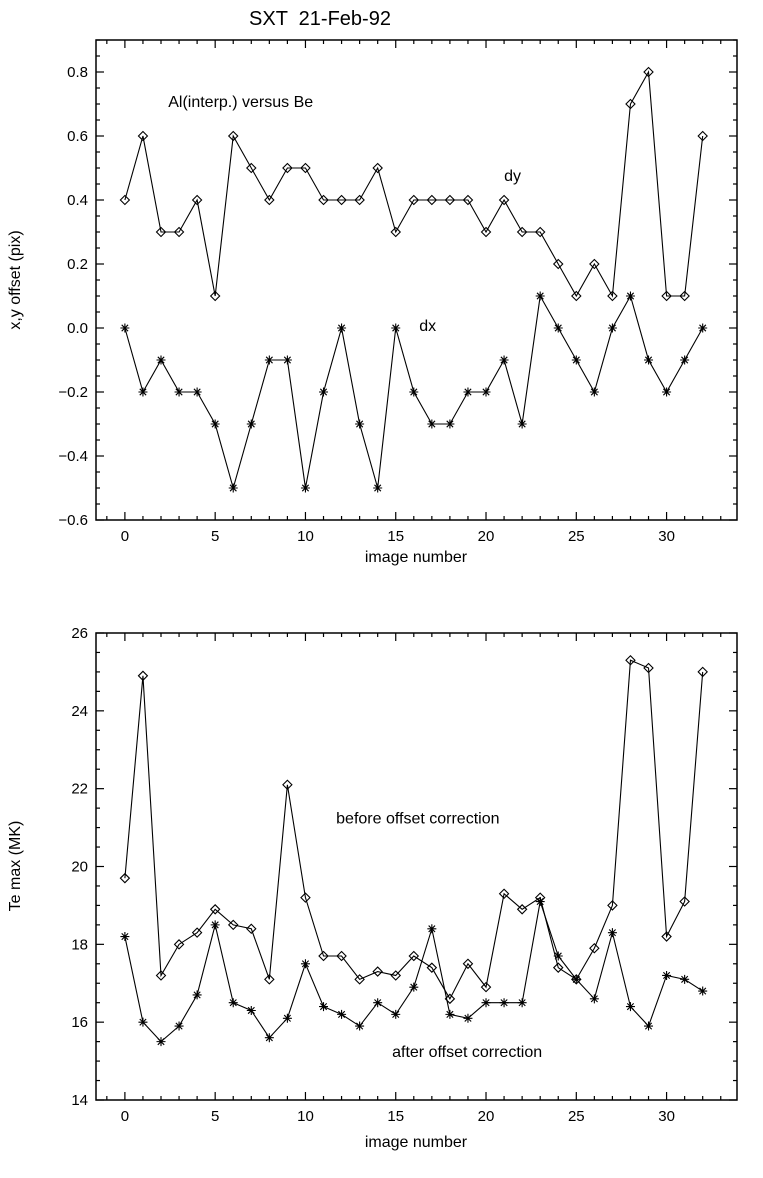 The width and height of the screenshot is (763, 1178). What do you see at coordinates (486, 1116) in the screenshot?
I see `x-tick-label: 20` at bounding box center [486, 1116].